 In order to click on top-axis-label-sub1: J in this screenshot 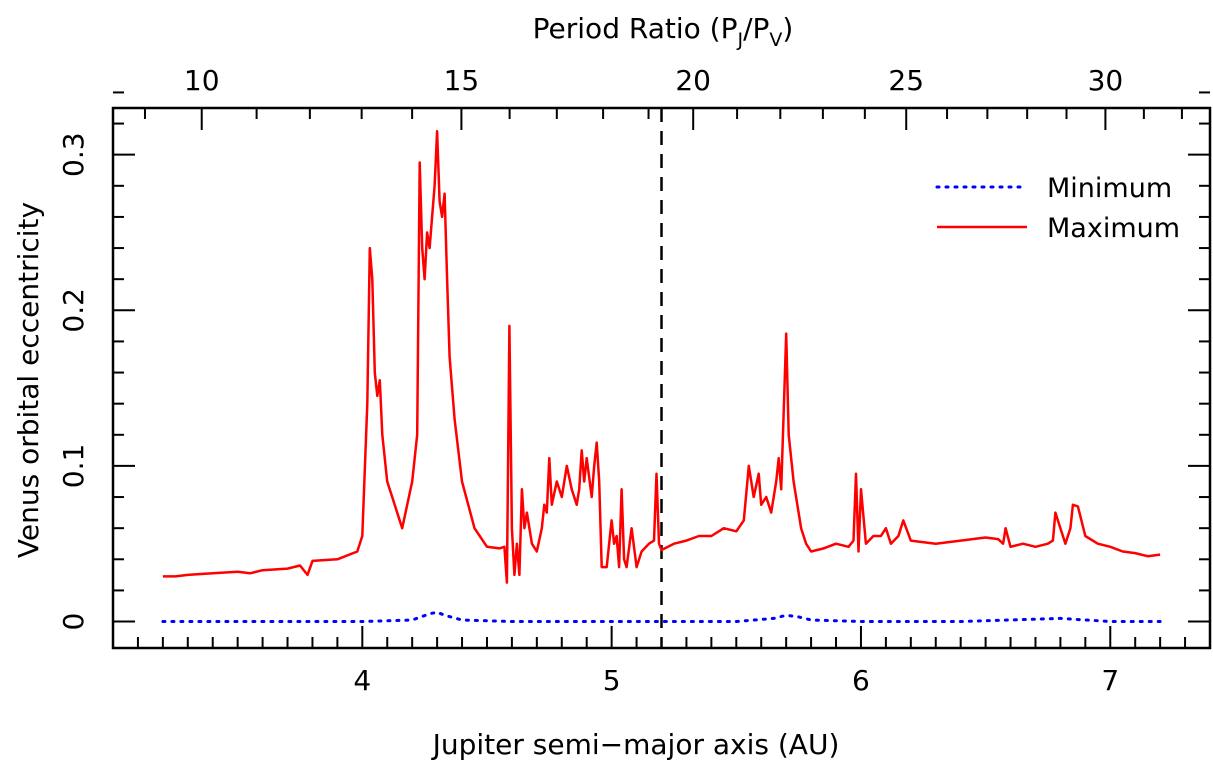, I will do `click(739, 40)`.